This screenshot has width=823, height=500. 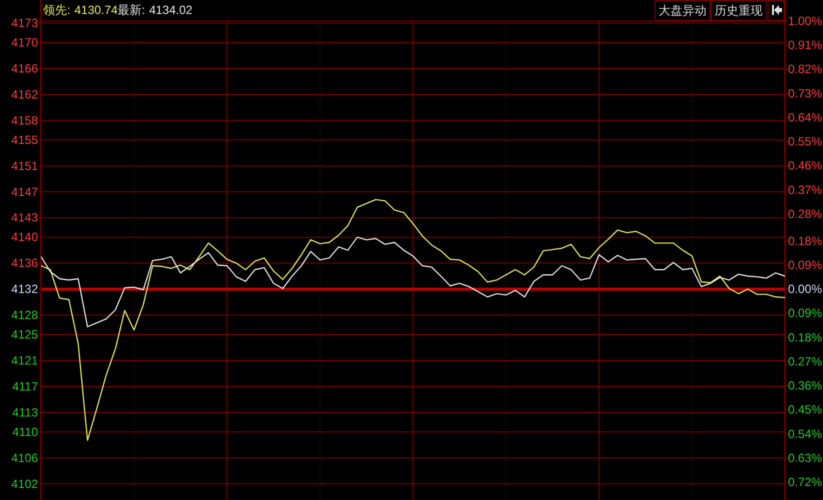 What do you see at coordinates (24, 217) in the screenshot?
I see `y-tick-label: 4143` at bounding box center [24, 217].